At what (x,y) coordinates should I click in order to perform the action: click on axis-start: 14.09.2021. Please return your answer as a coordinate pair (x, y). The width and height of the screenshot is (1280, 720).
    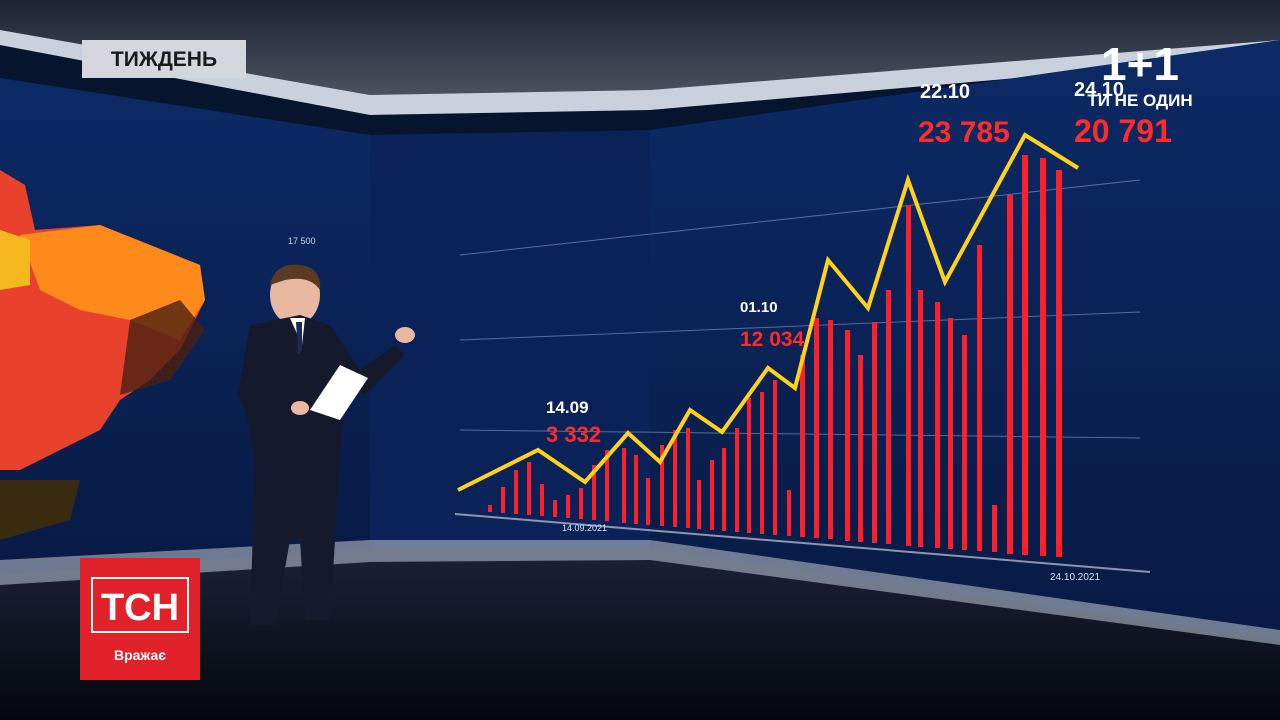
    Looking at the image, I should click on (584, 528).